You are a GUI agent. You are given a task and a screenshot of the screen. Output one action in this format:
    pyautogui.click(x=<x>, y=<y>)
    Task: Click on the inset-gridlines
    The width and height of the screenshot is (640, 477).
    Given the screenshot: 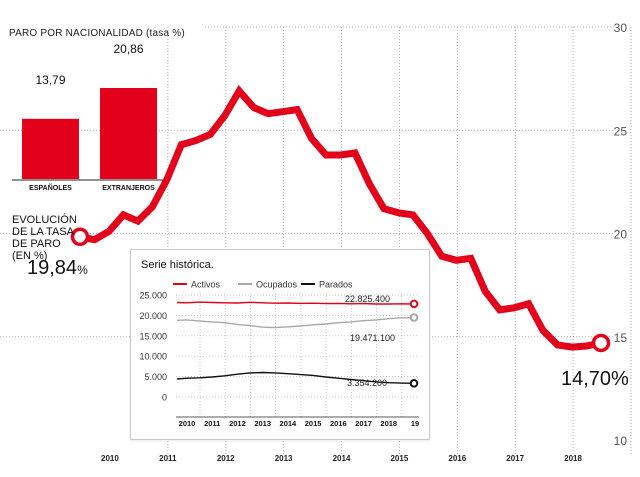 What is the action you would take?
    pyautogui.click(x=297, y=355)
    